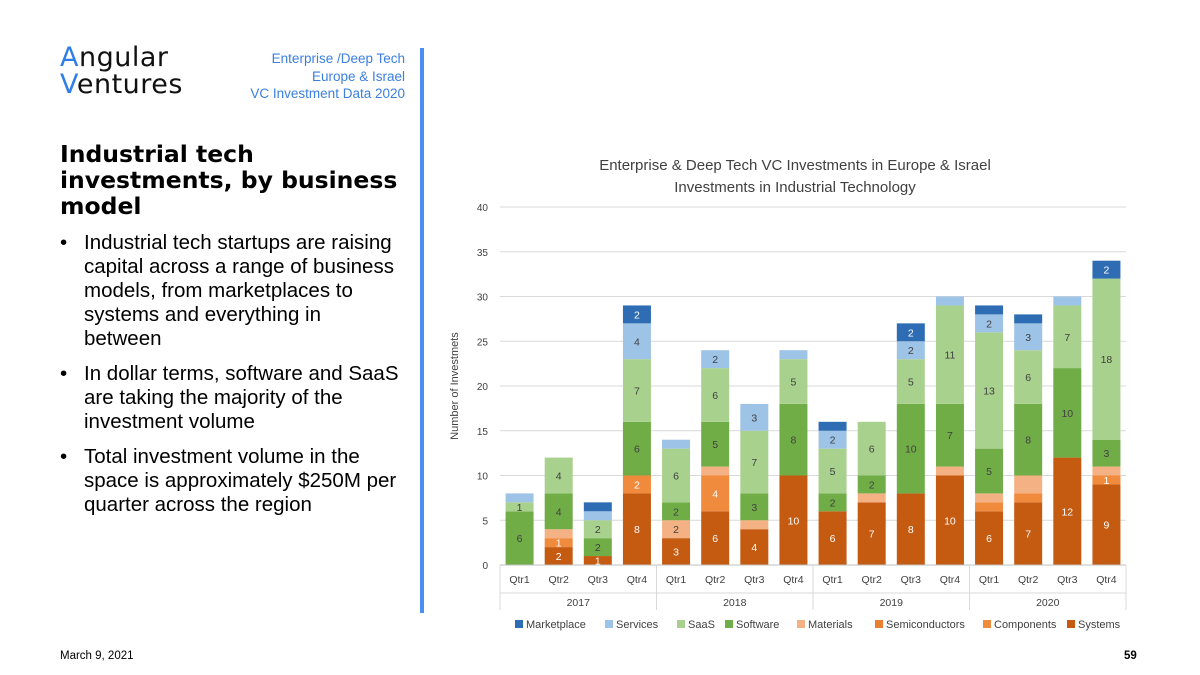 Image resolution: width=1200 pixels, height=675 pixels. What do you see at coordinates (579, 603) in the screenshot?
I see `x-group-label: 2017` at bounding box center [579, 603].